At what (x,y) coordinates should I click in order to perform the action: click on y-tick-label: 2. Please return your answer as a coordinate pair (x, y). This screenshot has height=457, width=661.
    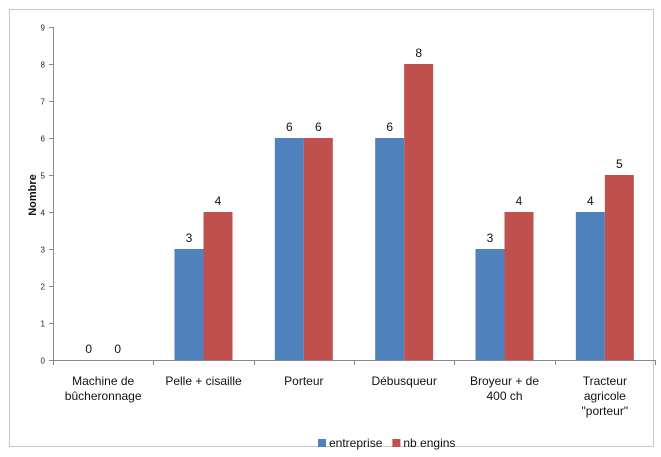
    Looking at the image, I should click on (43, 287).